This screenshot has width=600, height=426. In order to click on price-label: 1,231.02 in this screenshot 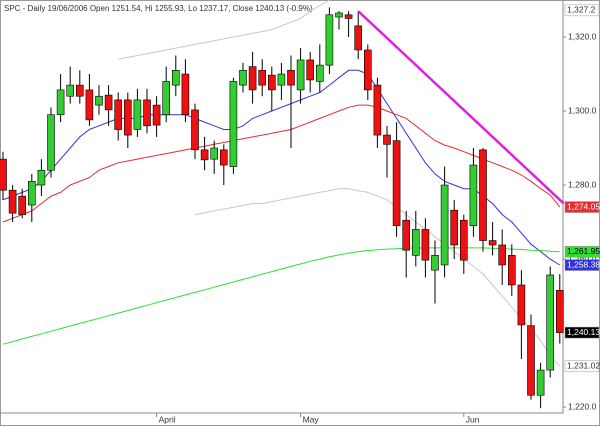, I will do `click(583, 366)`.